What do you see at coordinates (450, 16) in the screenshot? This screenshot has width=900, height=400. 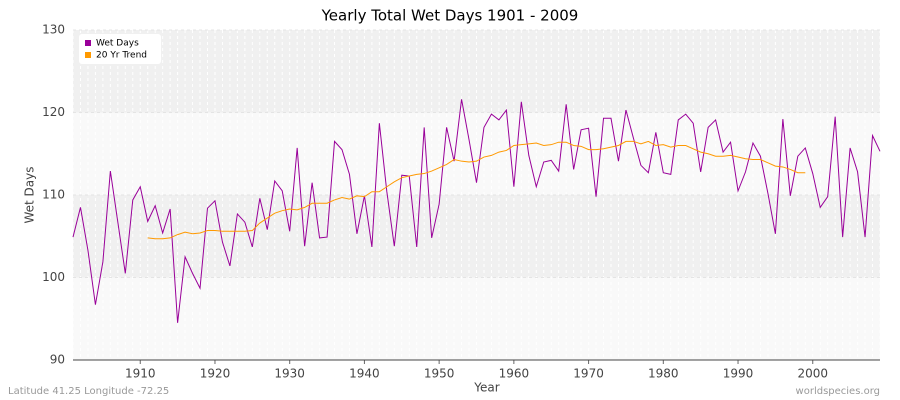 I see `chart-title: Yearly Total Wet Days 1901 - 2009` at bounding box center [450, 16].